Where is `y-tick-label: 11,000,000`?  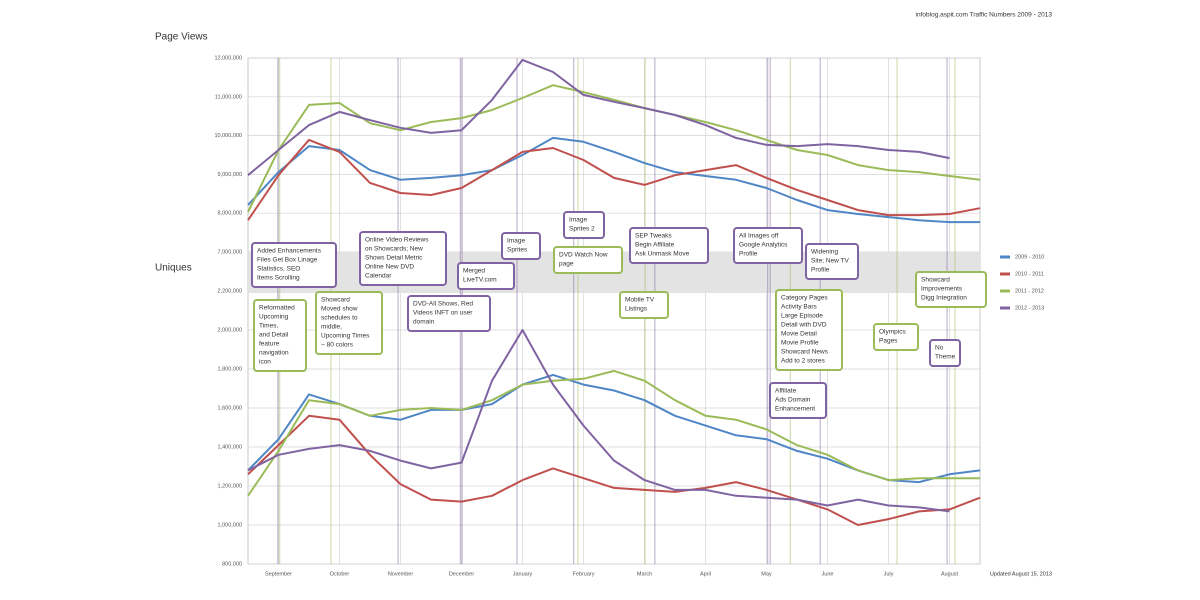 y-tick-label: 11,000,000 is located at coordinates (228, 97).